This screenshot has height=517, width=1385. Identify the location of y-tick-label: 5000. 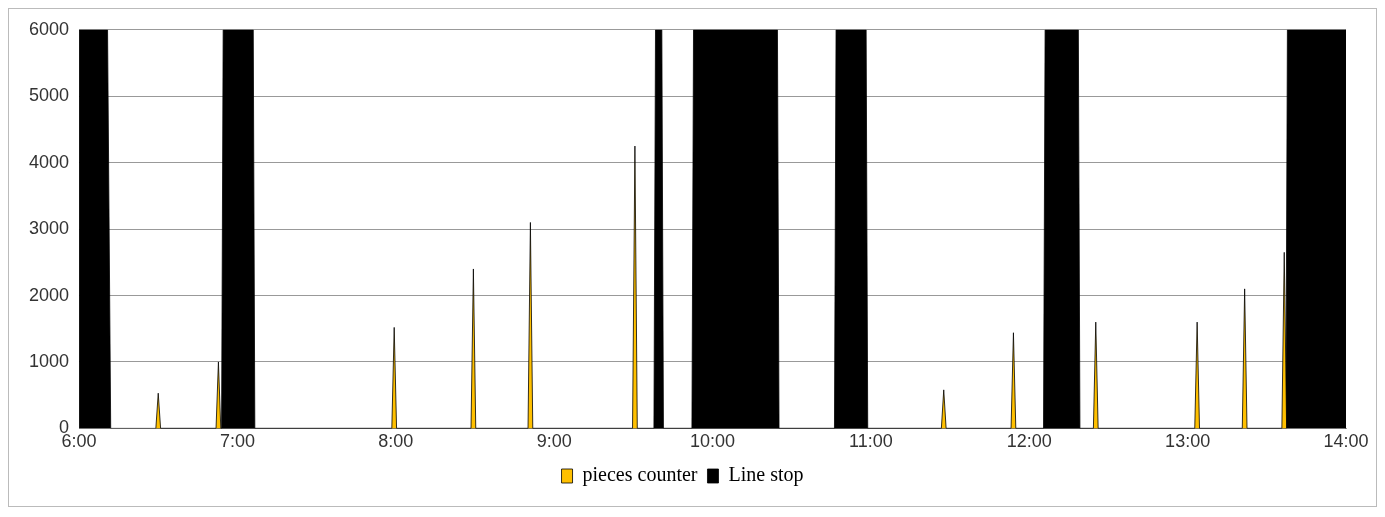
(49, 95).